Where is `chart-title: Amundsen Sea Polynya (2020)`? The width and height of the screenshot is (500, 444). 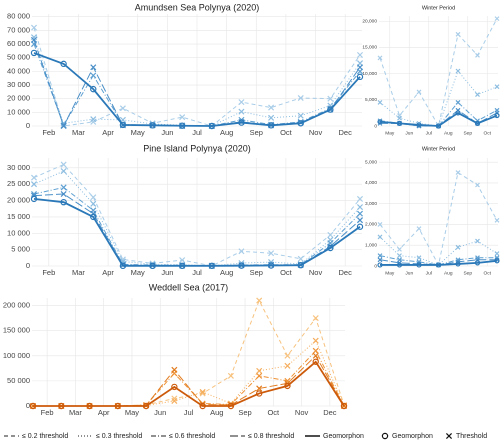 chart-title: Amundsen Sea Polynya (2020) is located at coordinates (197, 7).